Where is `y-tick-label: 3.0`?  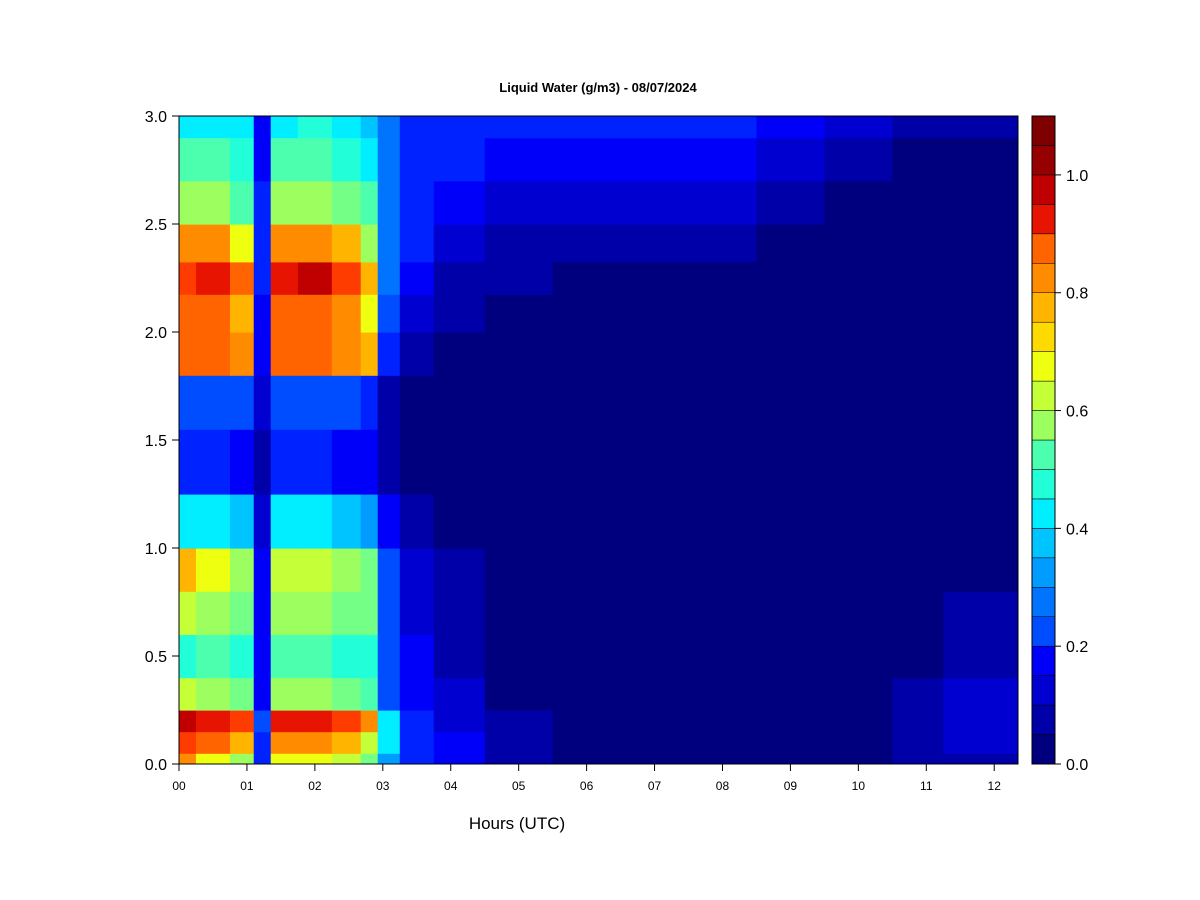
y-tick-label: 3.0 is located at coordinates (156, 117).